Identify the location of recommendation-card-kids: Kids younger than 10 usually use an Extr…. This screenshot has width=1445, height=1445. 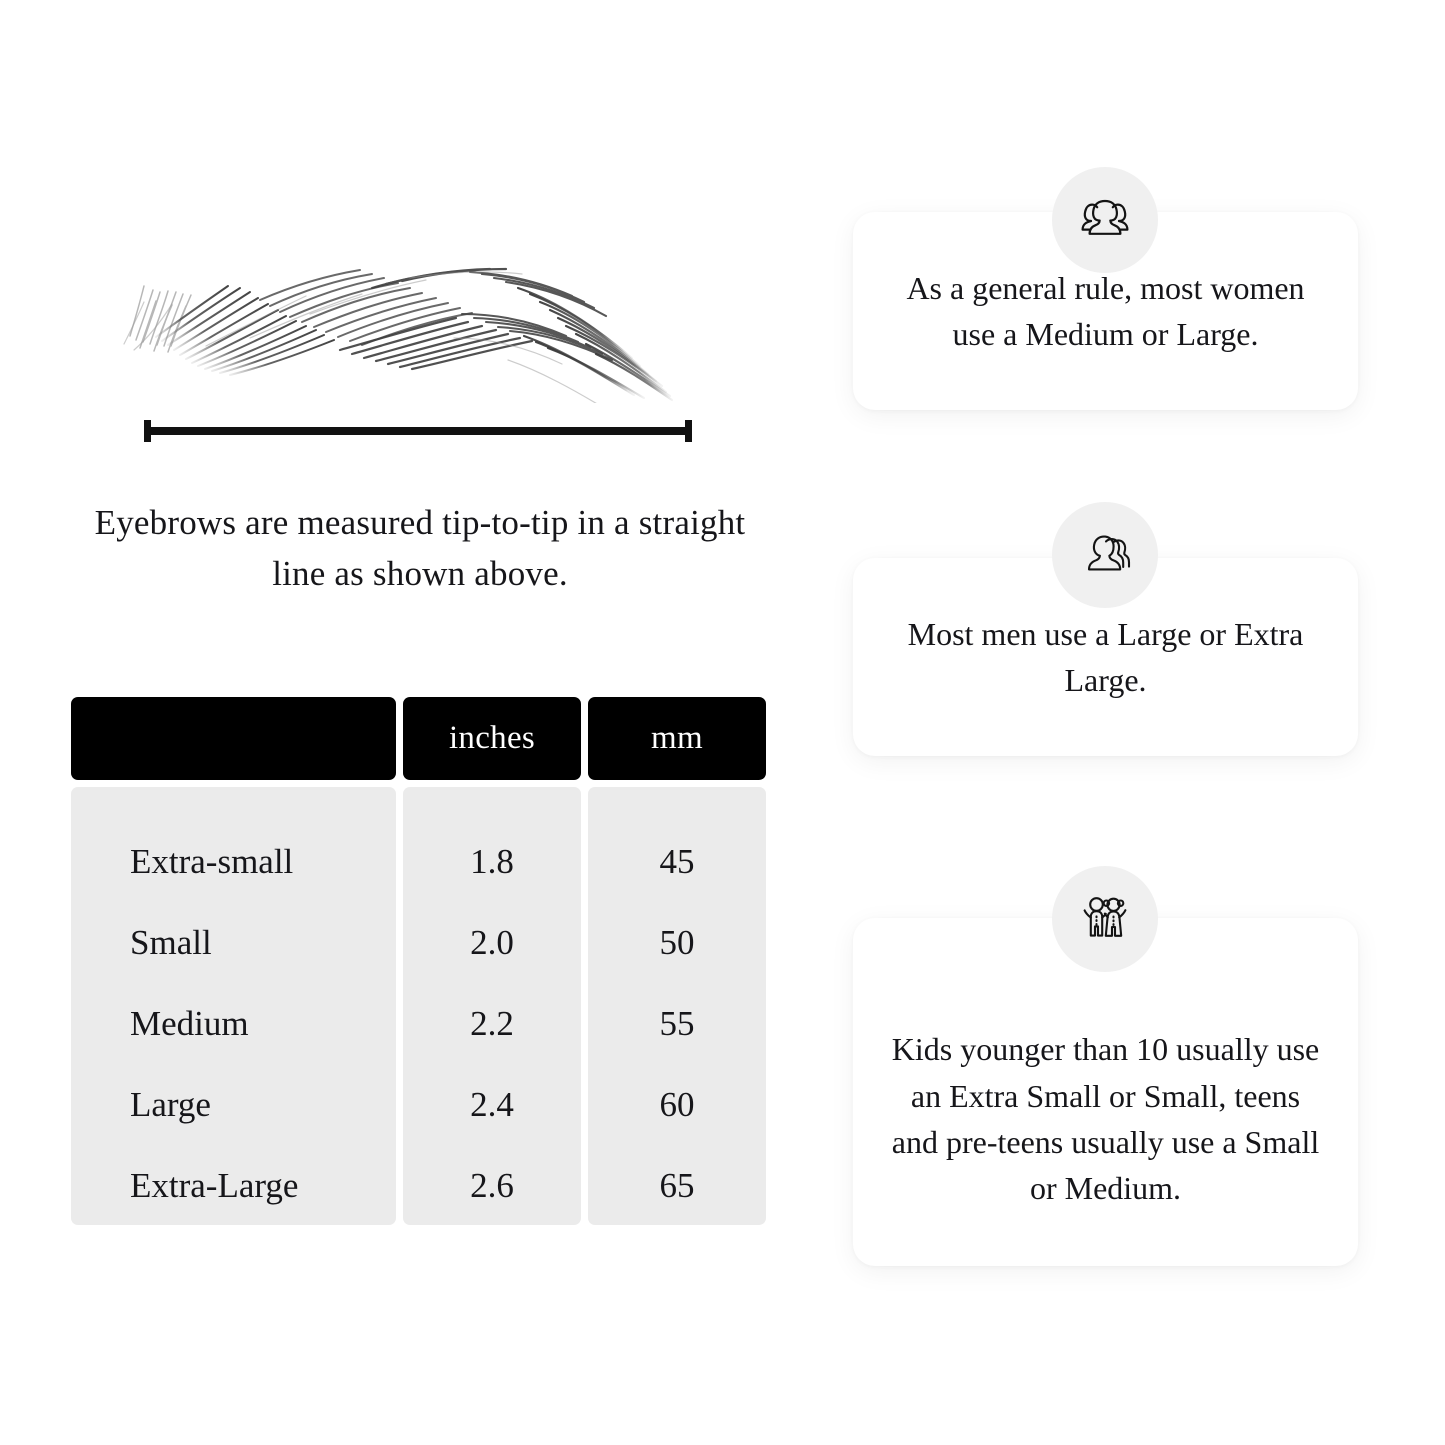
(1105, 1092).